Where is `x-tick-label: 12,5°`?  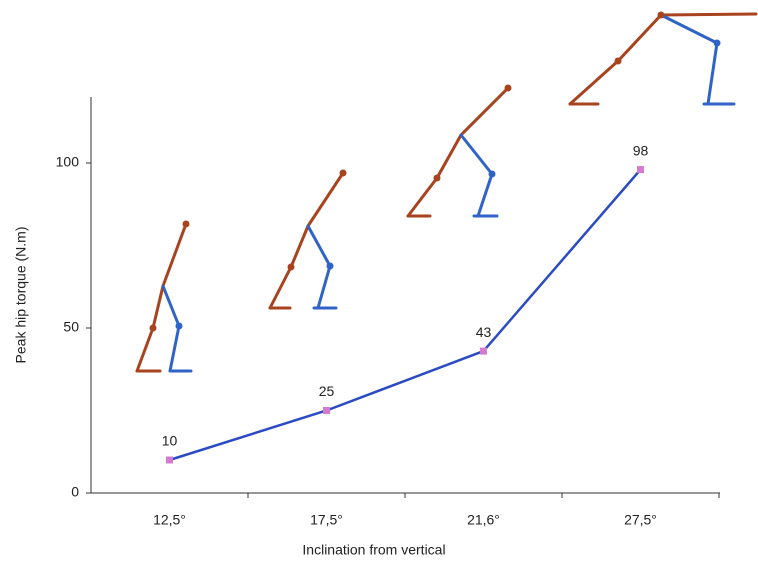
x-tick-label: 12,5° is located at coordinates (169, 520).